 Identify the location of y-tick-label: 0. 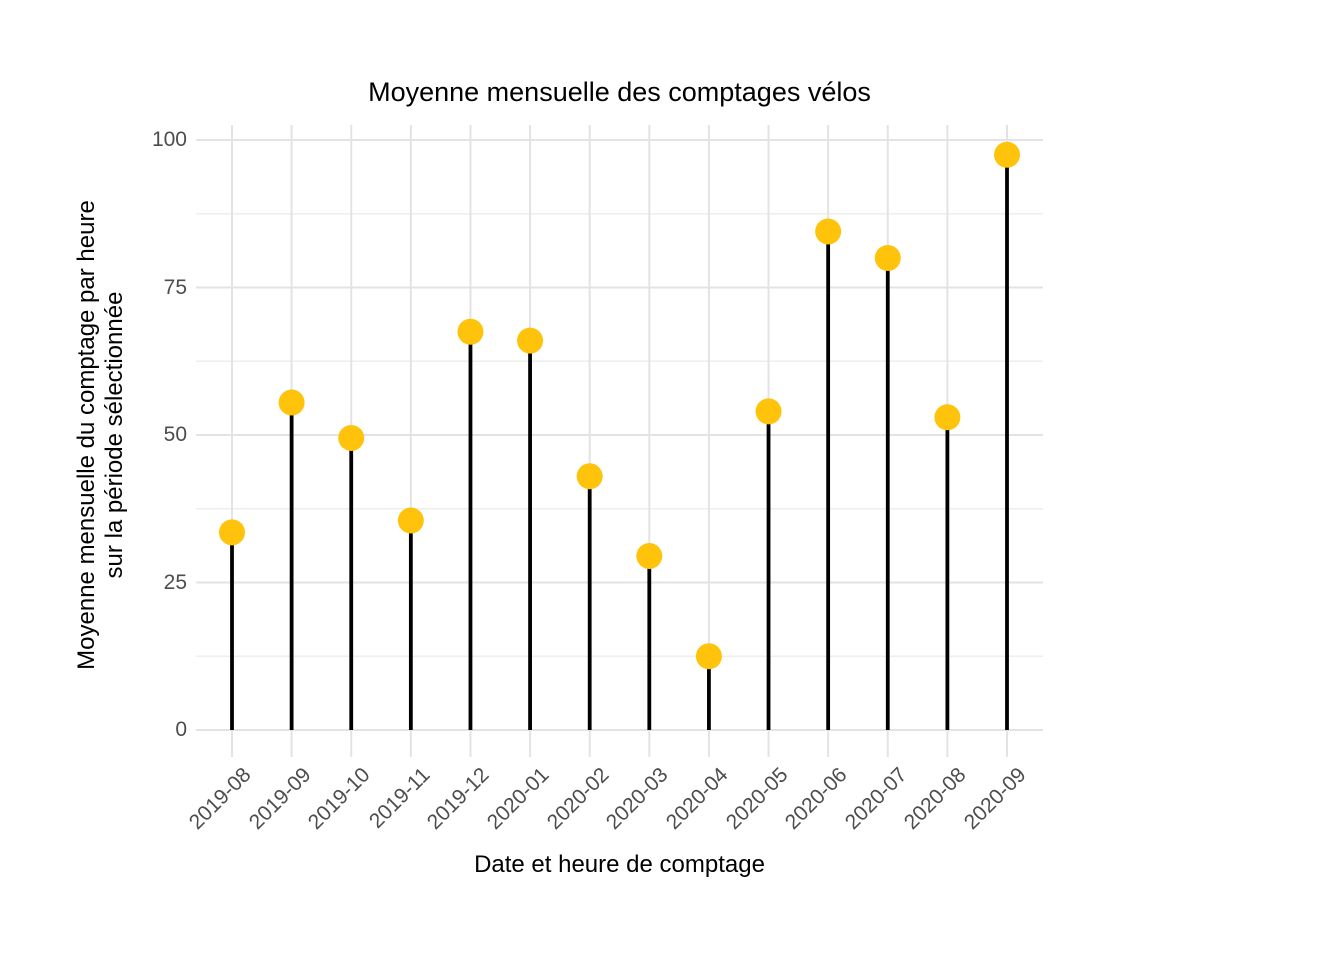
(181, 729).